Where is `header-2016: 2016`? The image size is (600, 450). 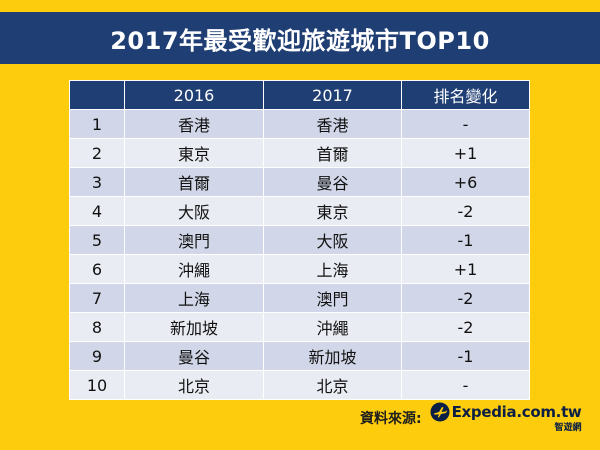
header-2016: 2016 is located at coordinates (194, 95).